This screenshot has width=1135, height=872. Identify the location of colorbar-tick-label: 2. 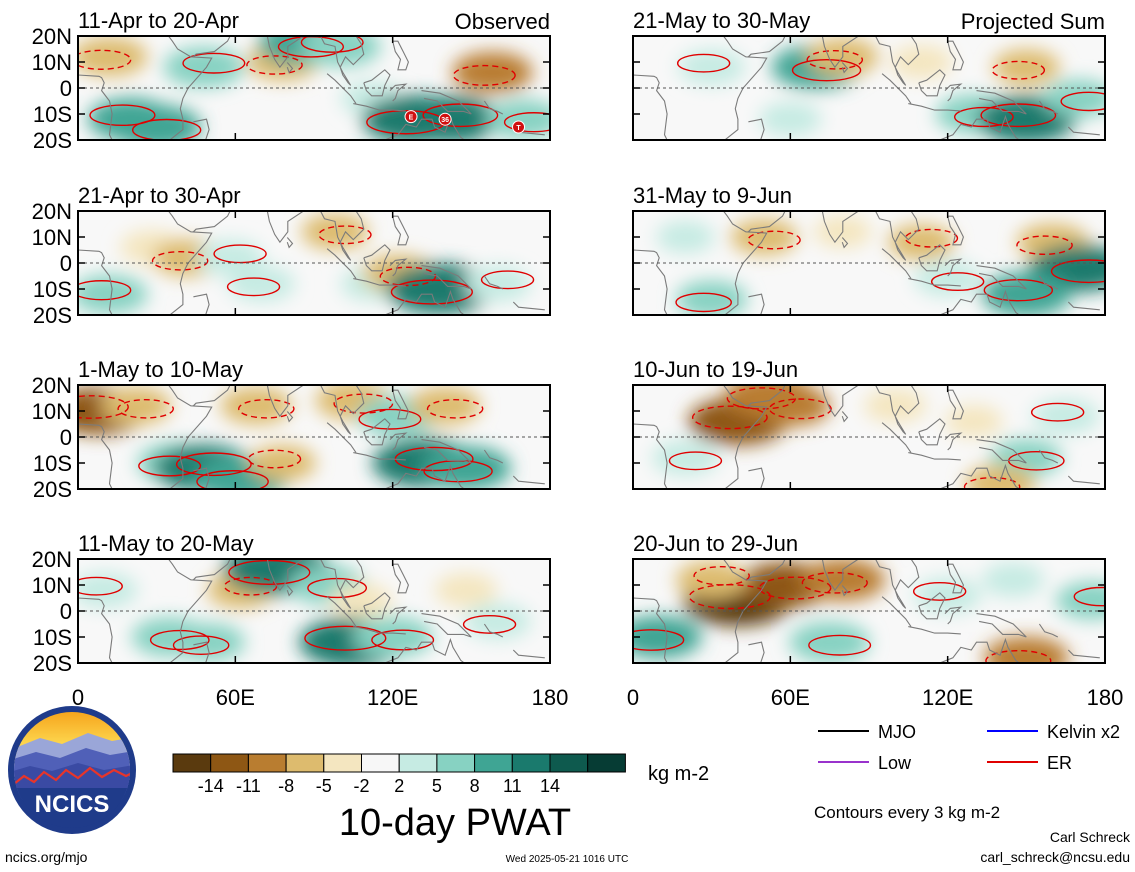
(399, 786).